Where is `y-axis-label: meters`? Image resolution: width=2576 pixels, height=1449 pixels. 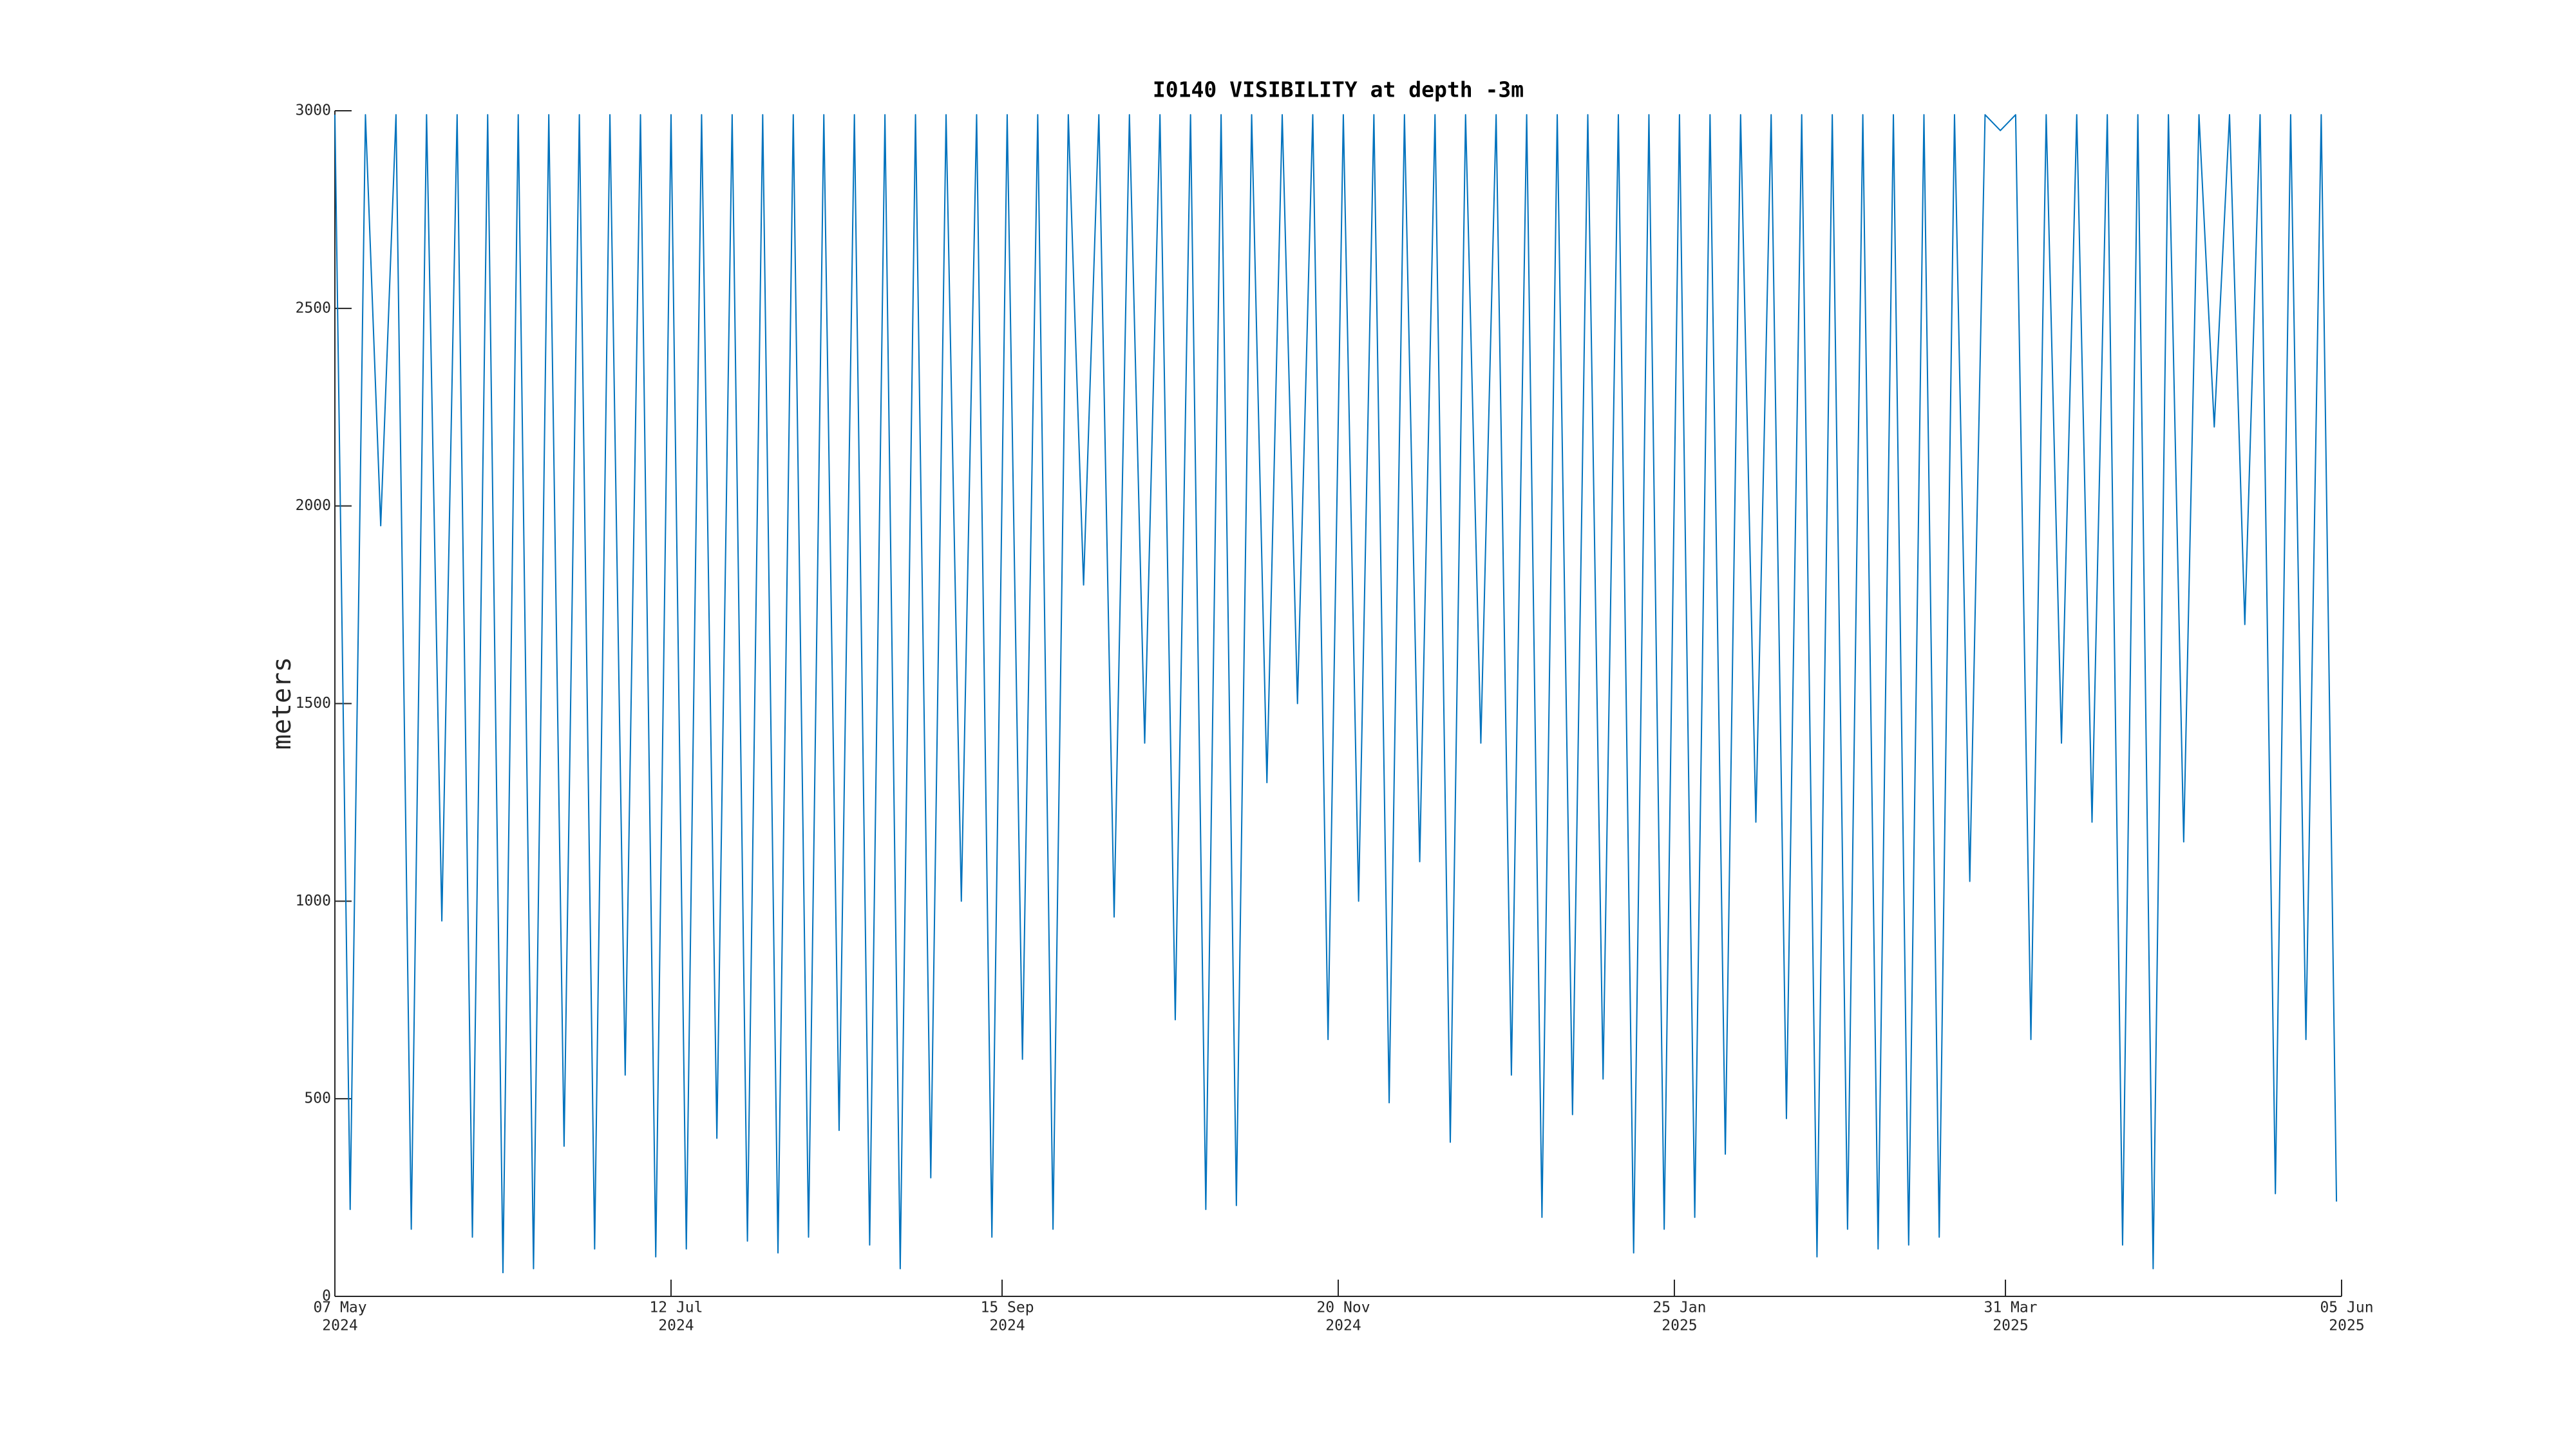 y-axis-label: meters is located at coordinates (282, 703).